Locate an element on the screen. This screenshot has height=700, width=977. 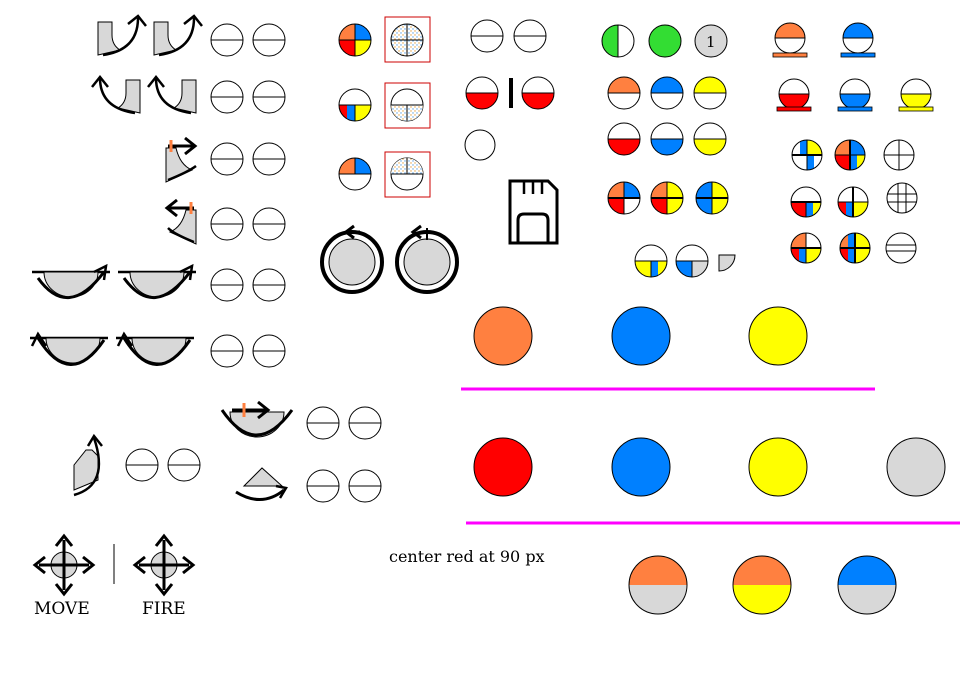
red-swatch is located at coordinates (503, 467).